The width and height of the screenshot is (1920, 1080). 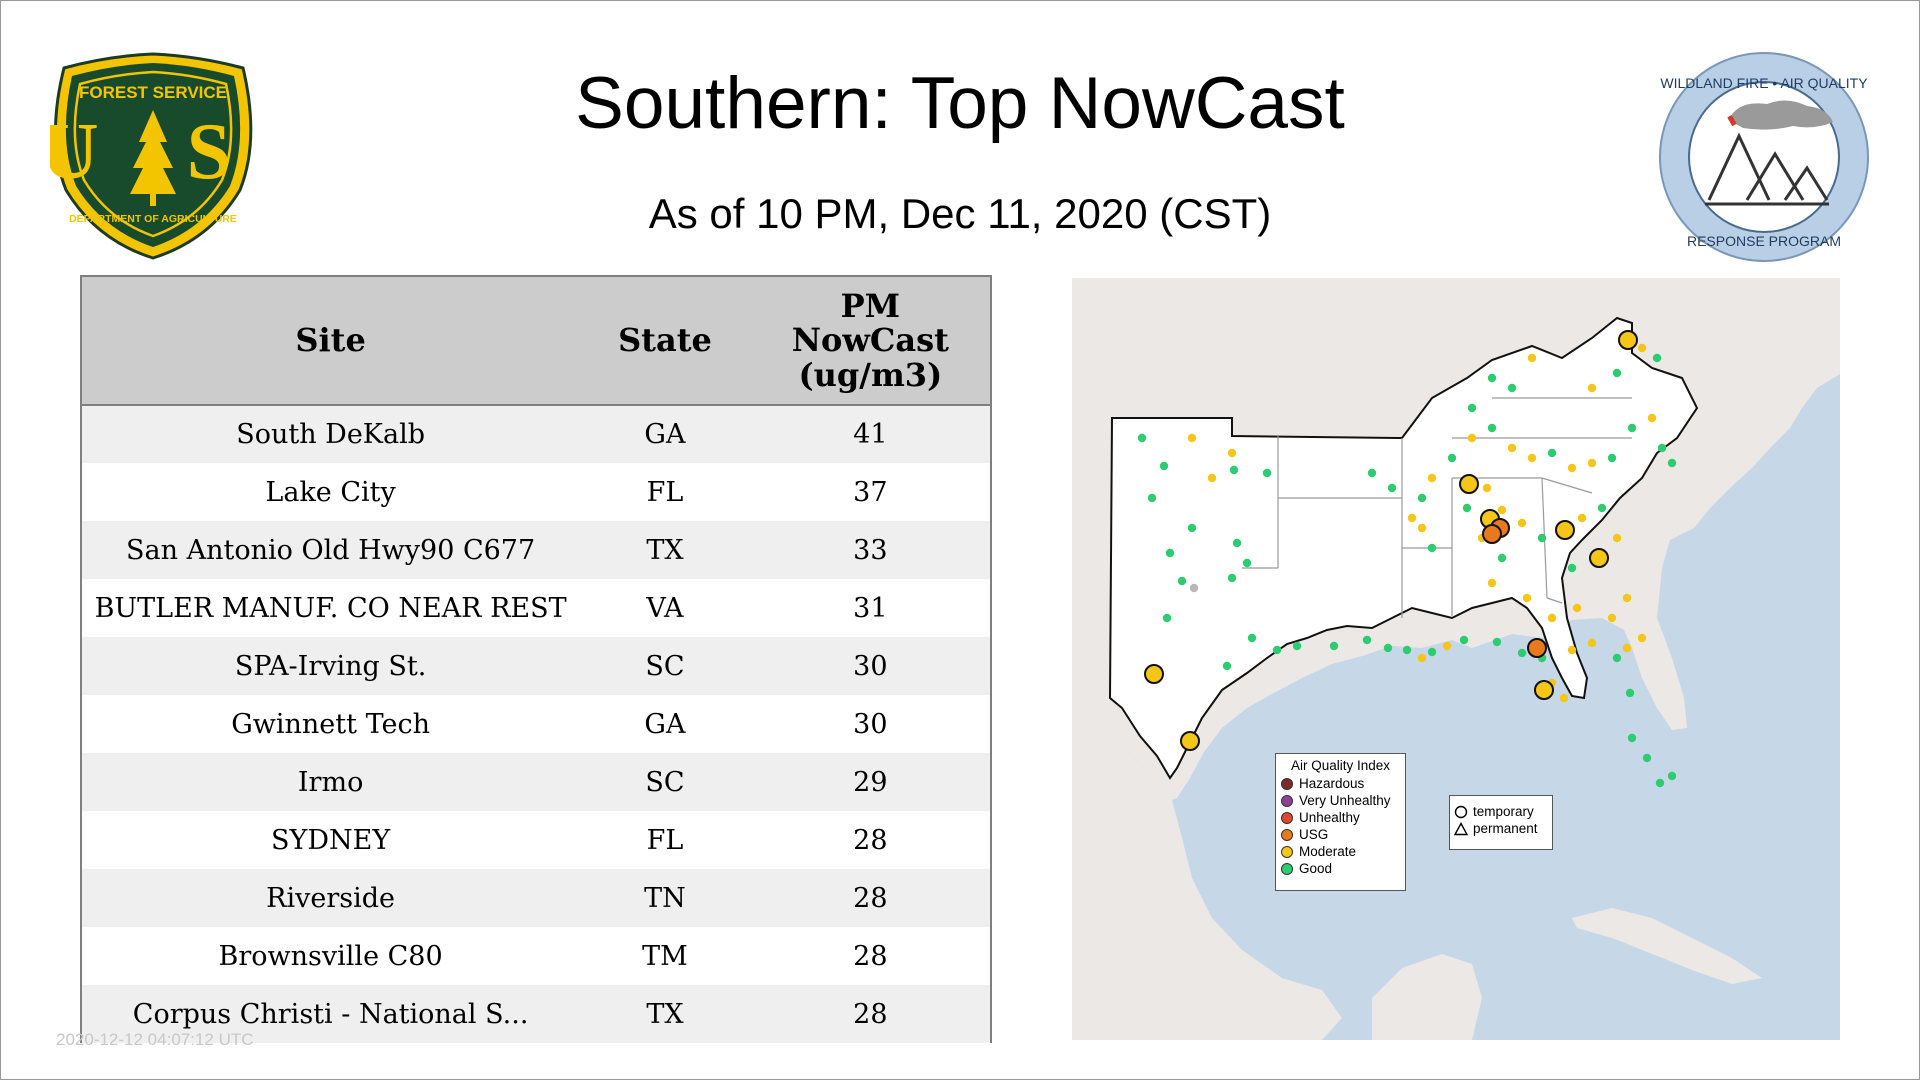 I want to click on cell-site: Gwinnett Tech, so click(x=330, y=724).